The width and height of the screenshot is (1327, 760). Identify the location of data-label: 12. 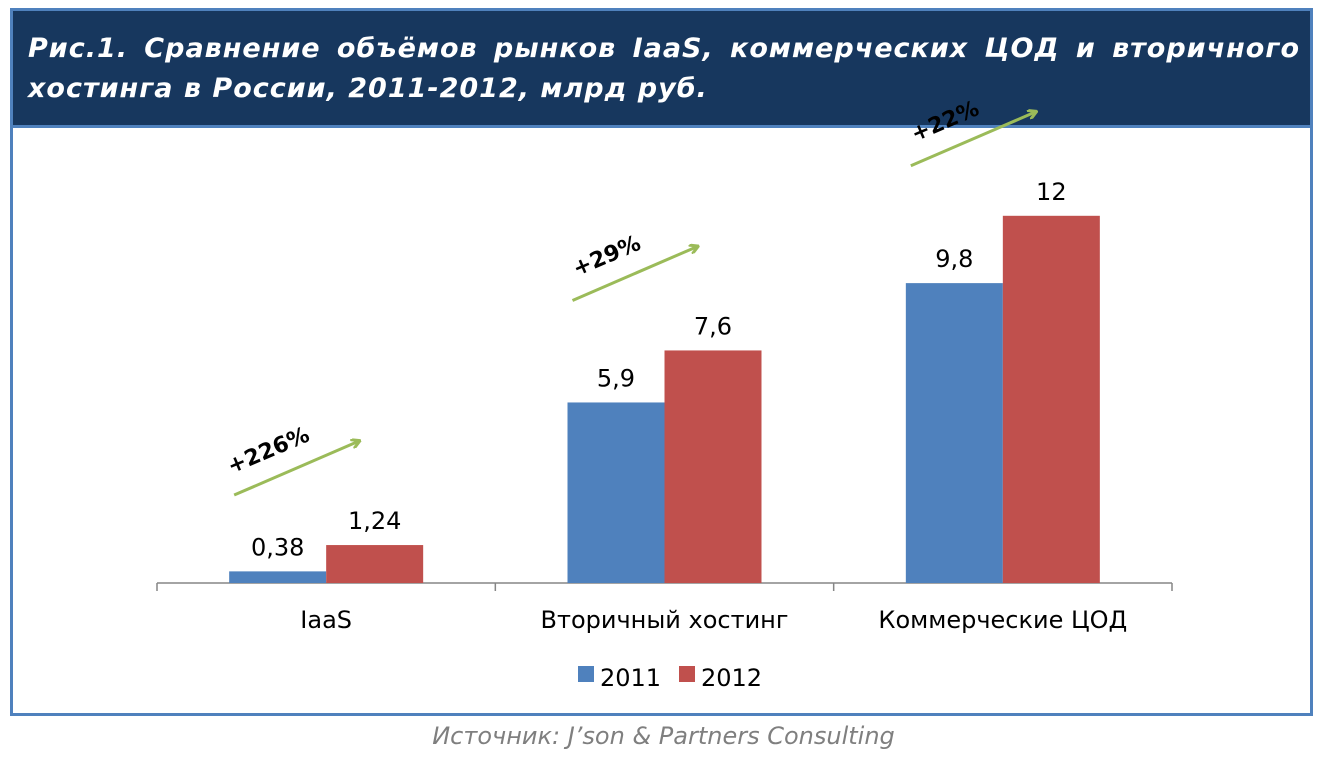
(1051, 192).